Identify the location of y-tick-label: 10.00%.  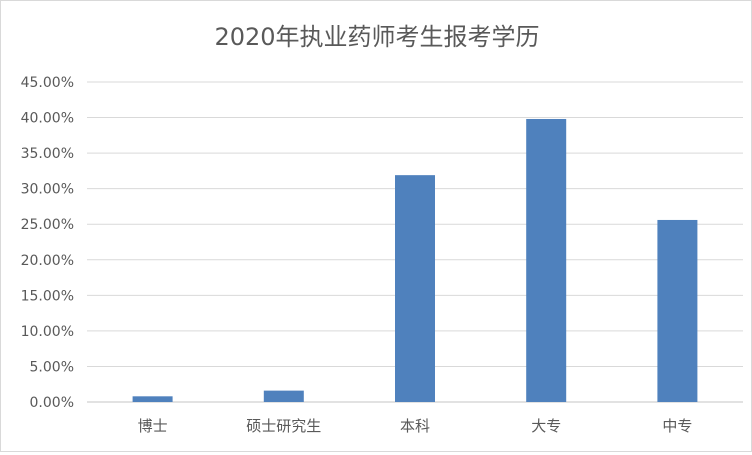
(47, 332).